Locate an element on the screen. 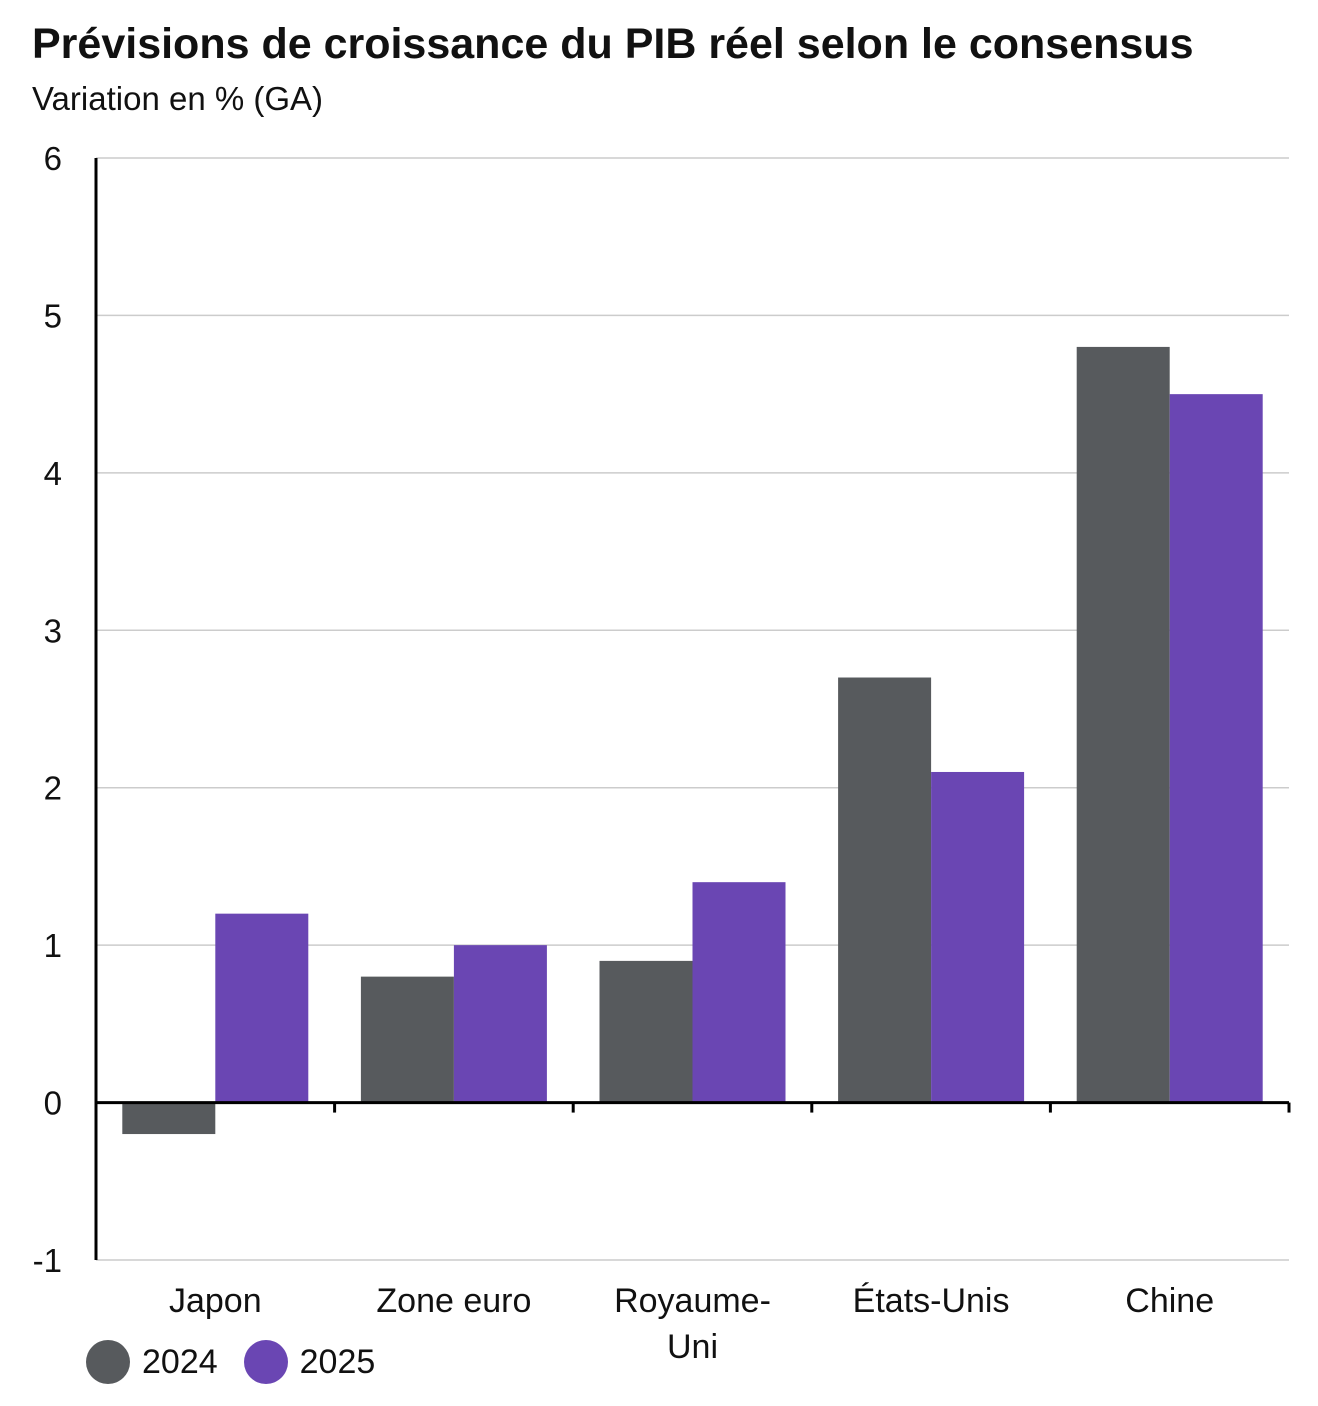  x-tick-label: Zone euro is located at coordinates (453, 1301).